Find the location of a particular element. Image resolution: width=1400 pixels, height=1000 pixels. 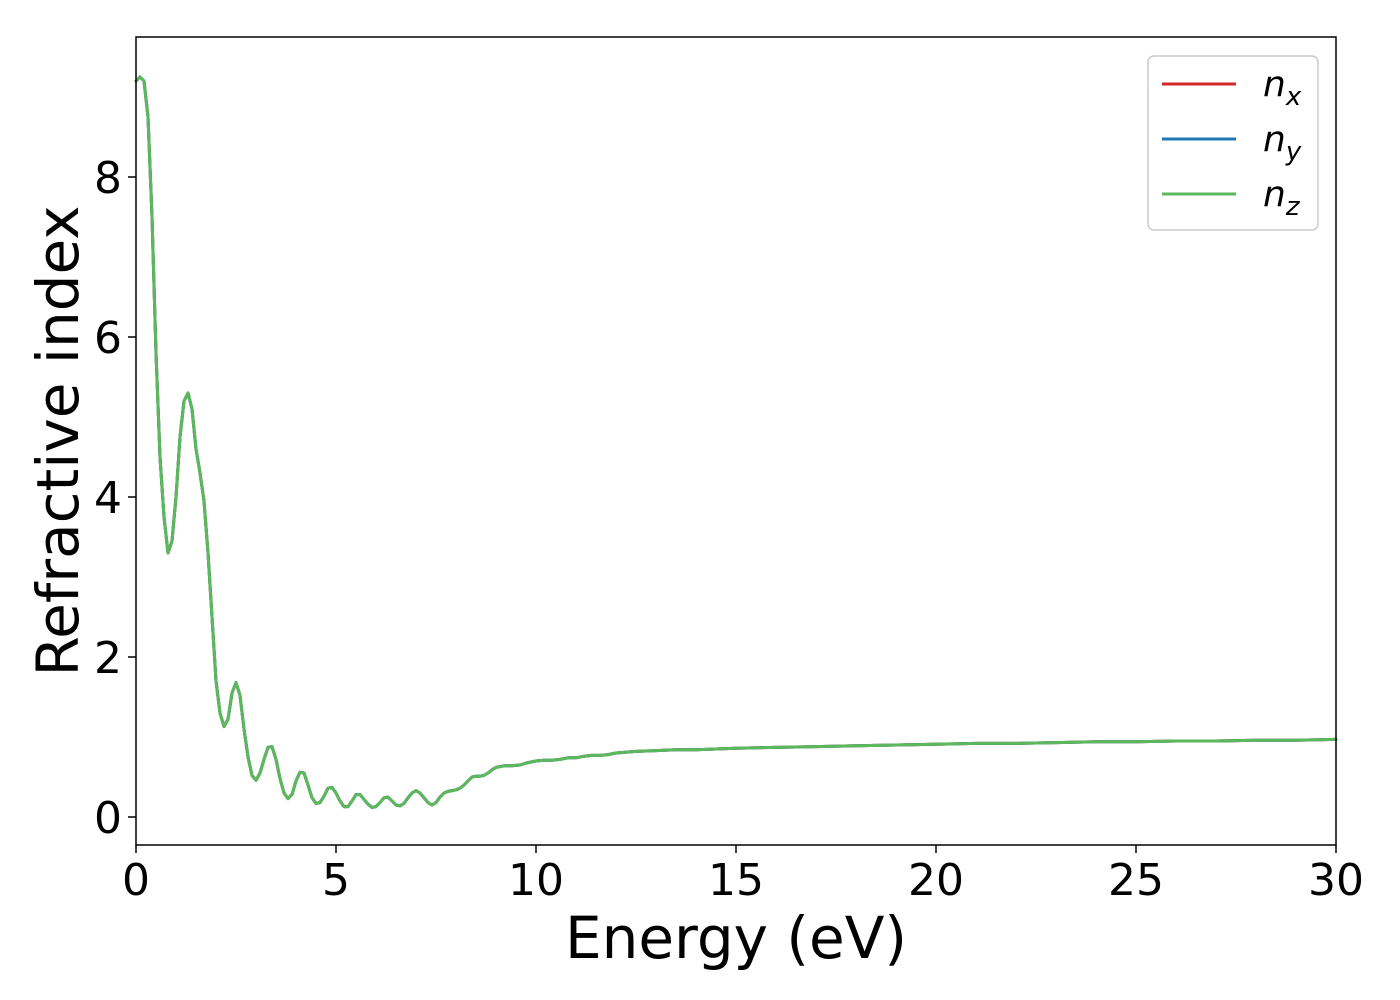

y-axis-label: Refractive index is located at coordinates (58, 440).